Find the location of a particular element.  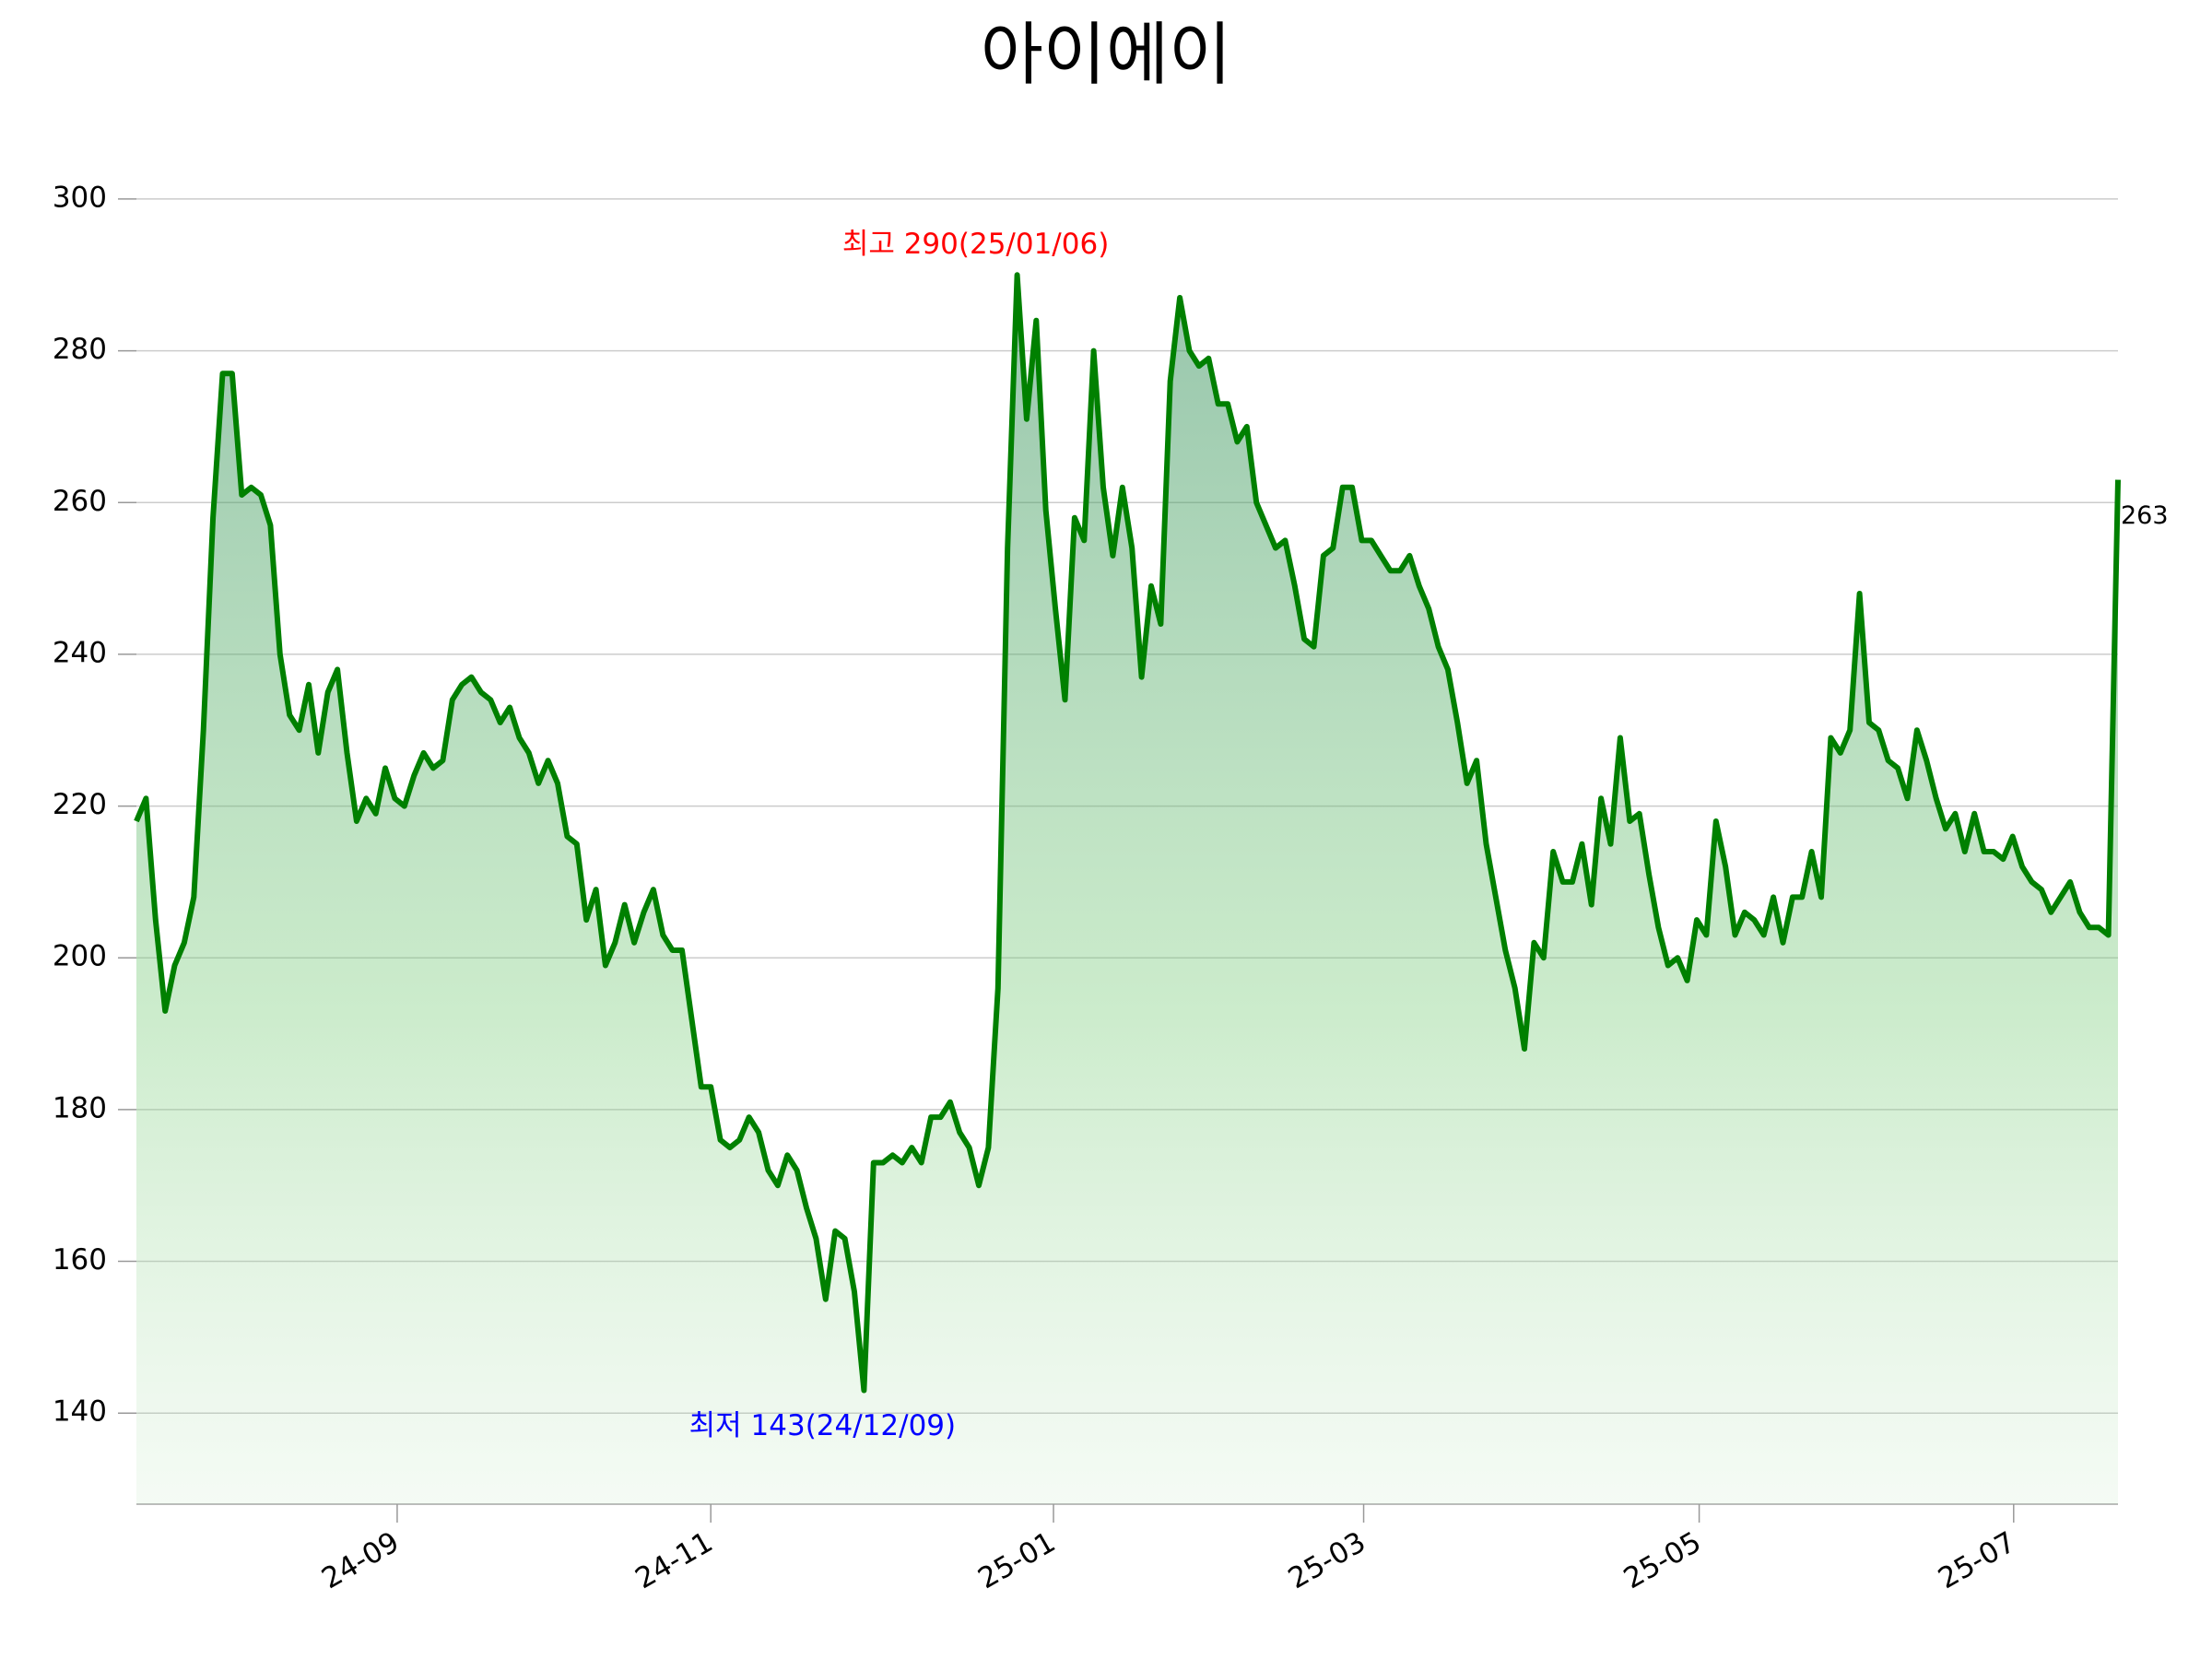

x-tick-label: 25-01 is located at coordinates (1016, 1560).